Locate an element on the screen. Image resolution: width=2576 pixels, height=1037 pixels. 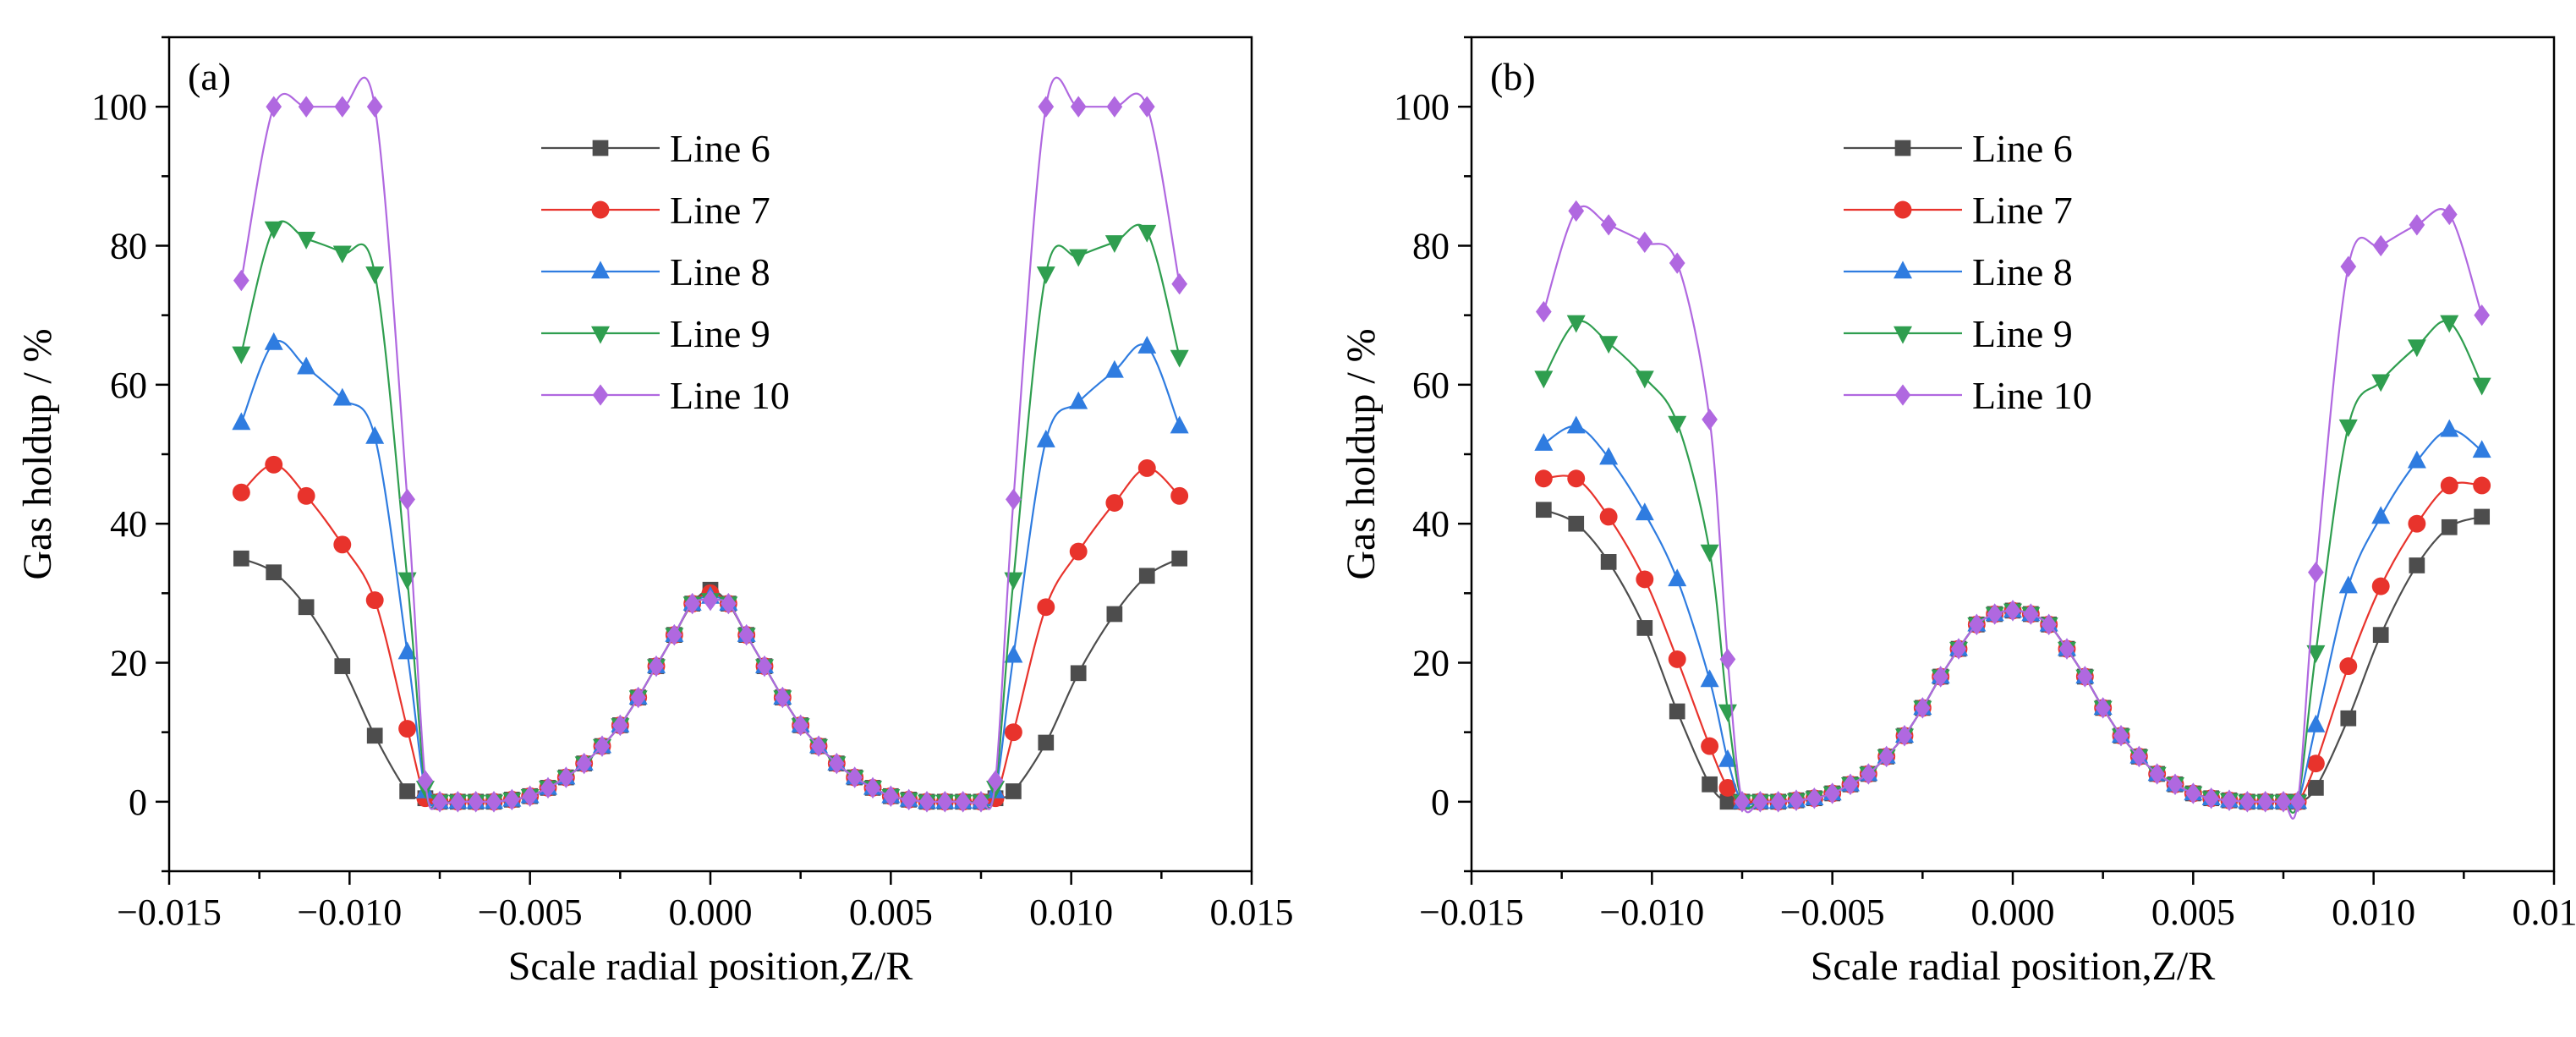
legend: Line 6 Line 7 Line 8 Line 9 Line 10 is located at coordinates (665, 272).